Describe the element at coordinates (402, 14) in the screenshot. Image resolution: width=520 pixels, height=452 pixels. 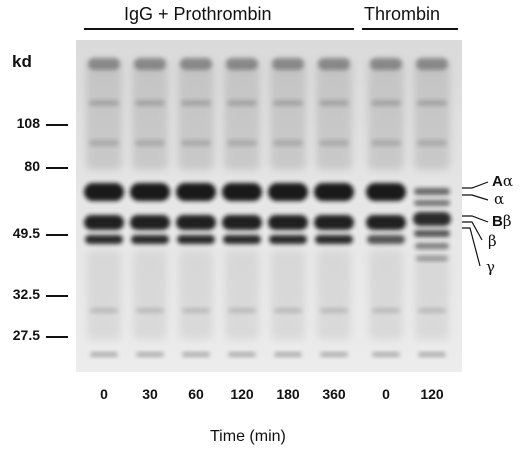
I see `group-label-thrombin: Thrombin` at that location.